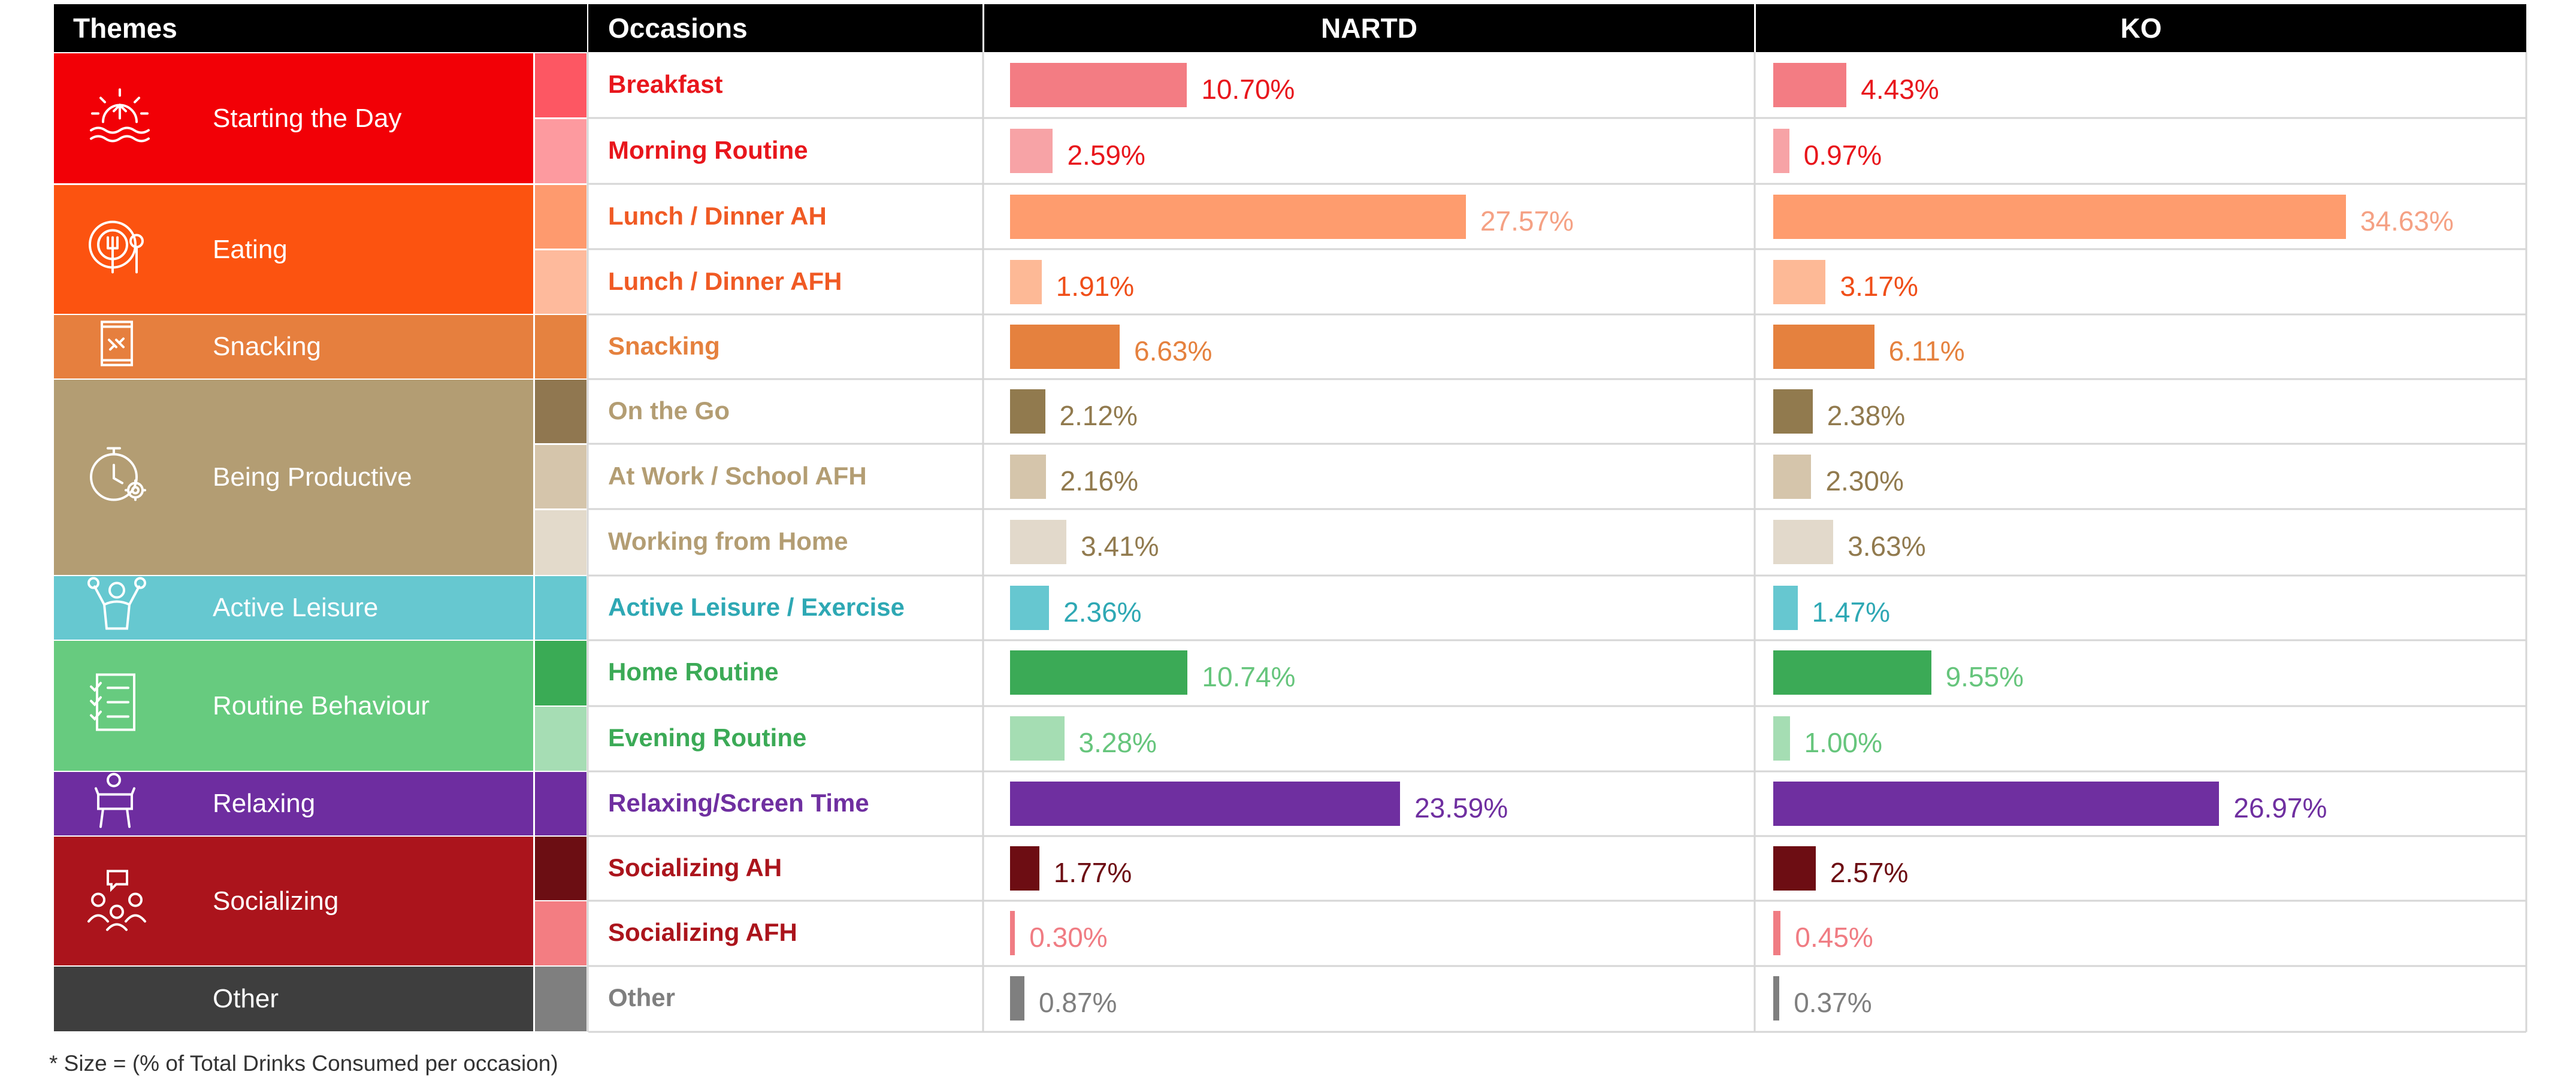 Image resolution: width=2576 pixels, height=1078 pixels. What do you see at coordinates (1843, 743) in the screenshot?
I see `data-label-ko: 1.00%` at bounding box center [1843, 743].